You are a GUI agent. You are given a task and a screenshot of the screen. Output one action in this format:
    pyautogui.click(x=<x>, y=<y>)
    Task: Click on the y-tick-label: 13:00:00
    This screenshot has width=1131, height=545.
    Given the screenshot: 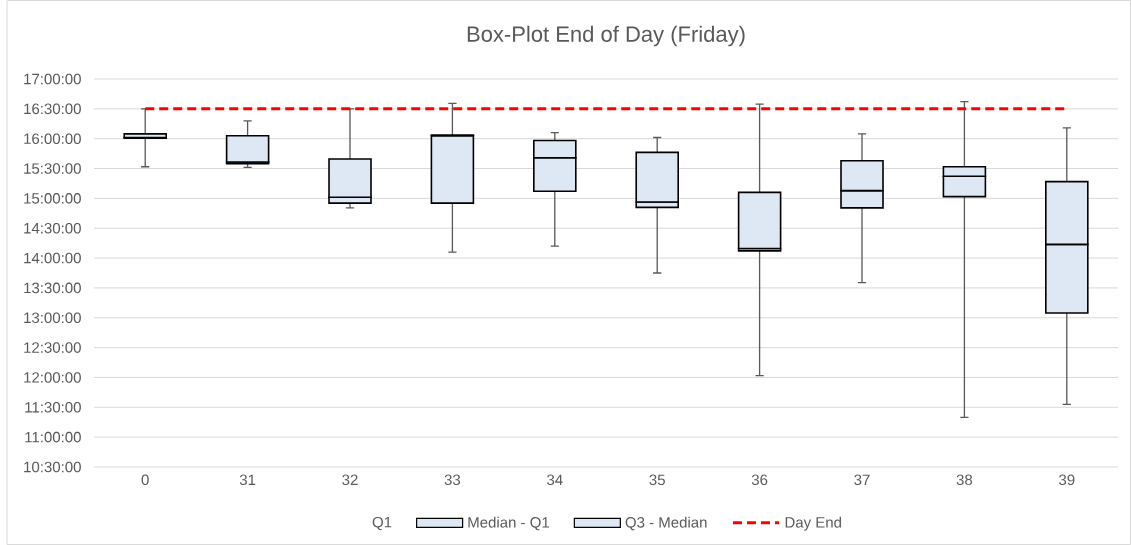 What is the action you would take?
    pyautogui.click(x=52, y=318)
    